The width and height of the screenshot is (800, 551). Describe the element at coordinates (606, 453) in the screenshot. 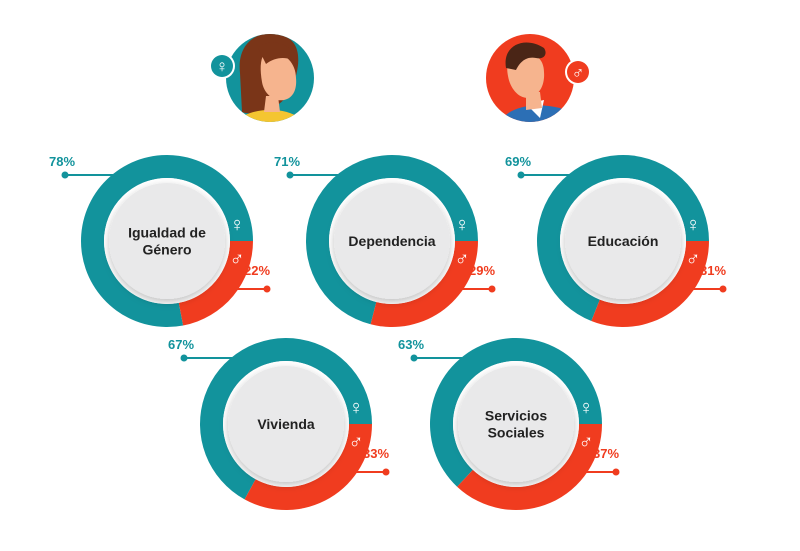

I see `male-percent-label: 37%` at that location.